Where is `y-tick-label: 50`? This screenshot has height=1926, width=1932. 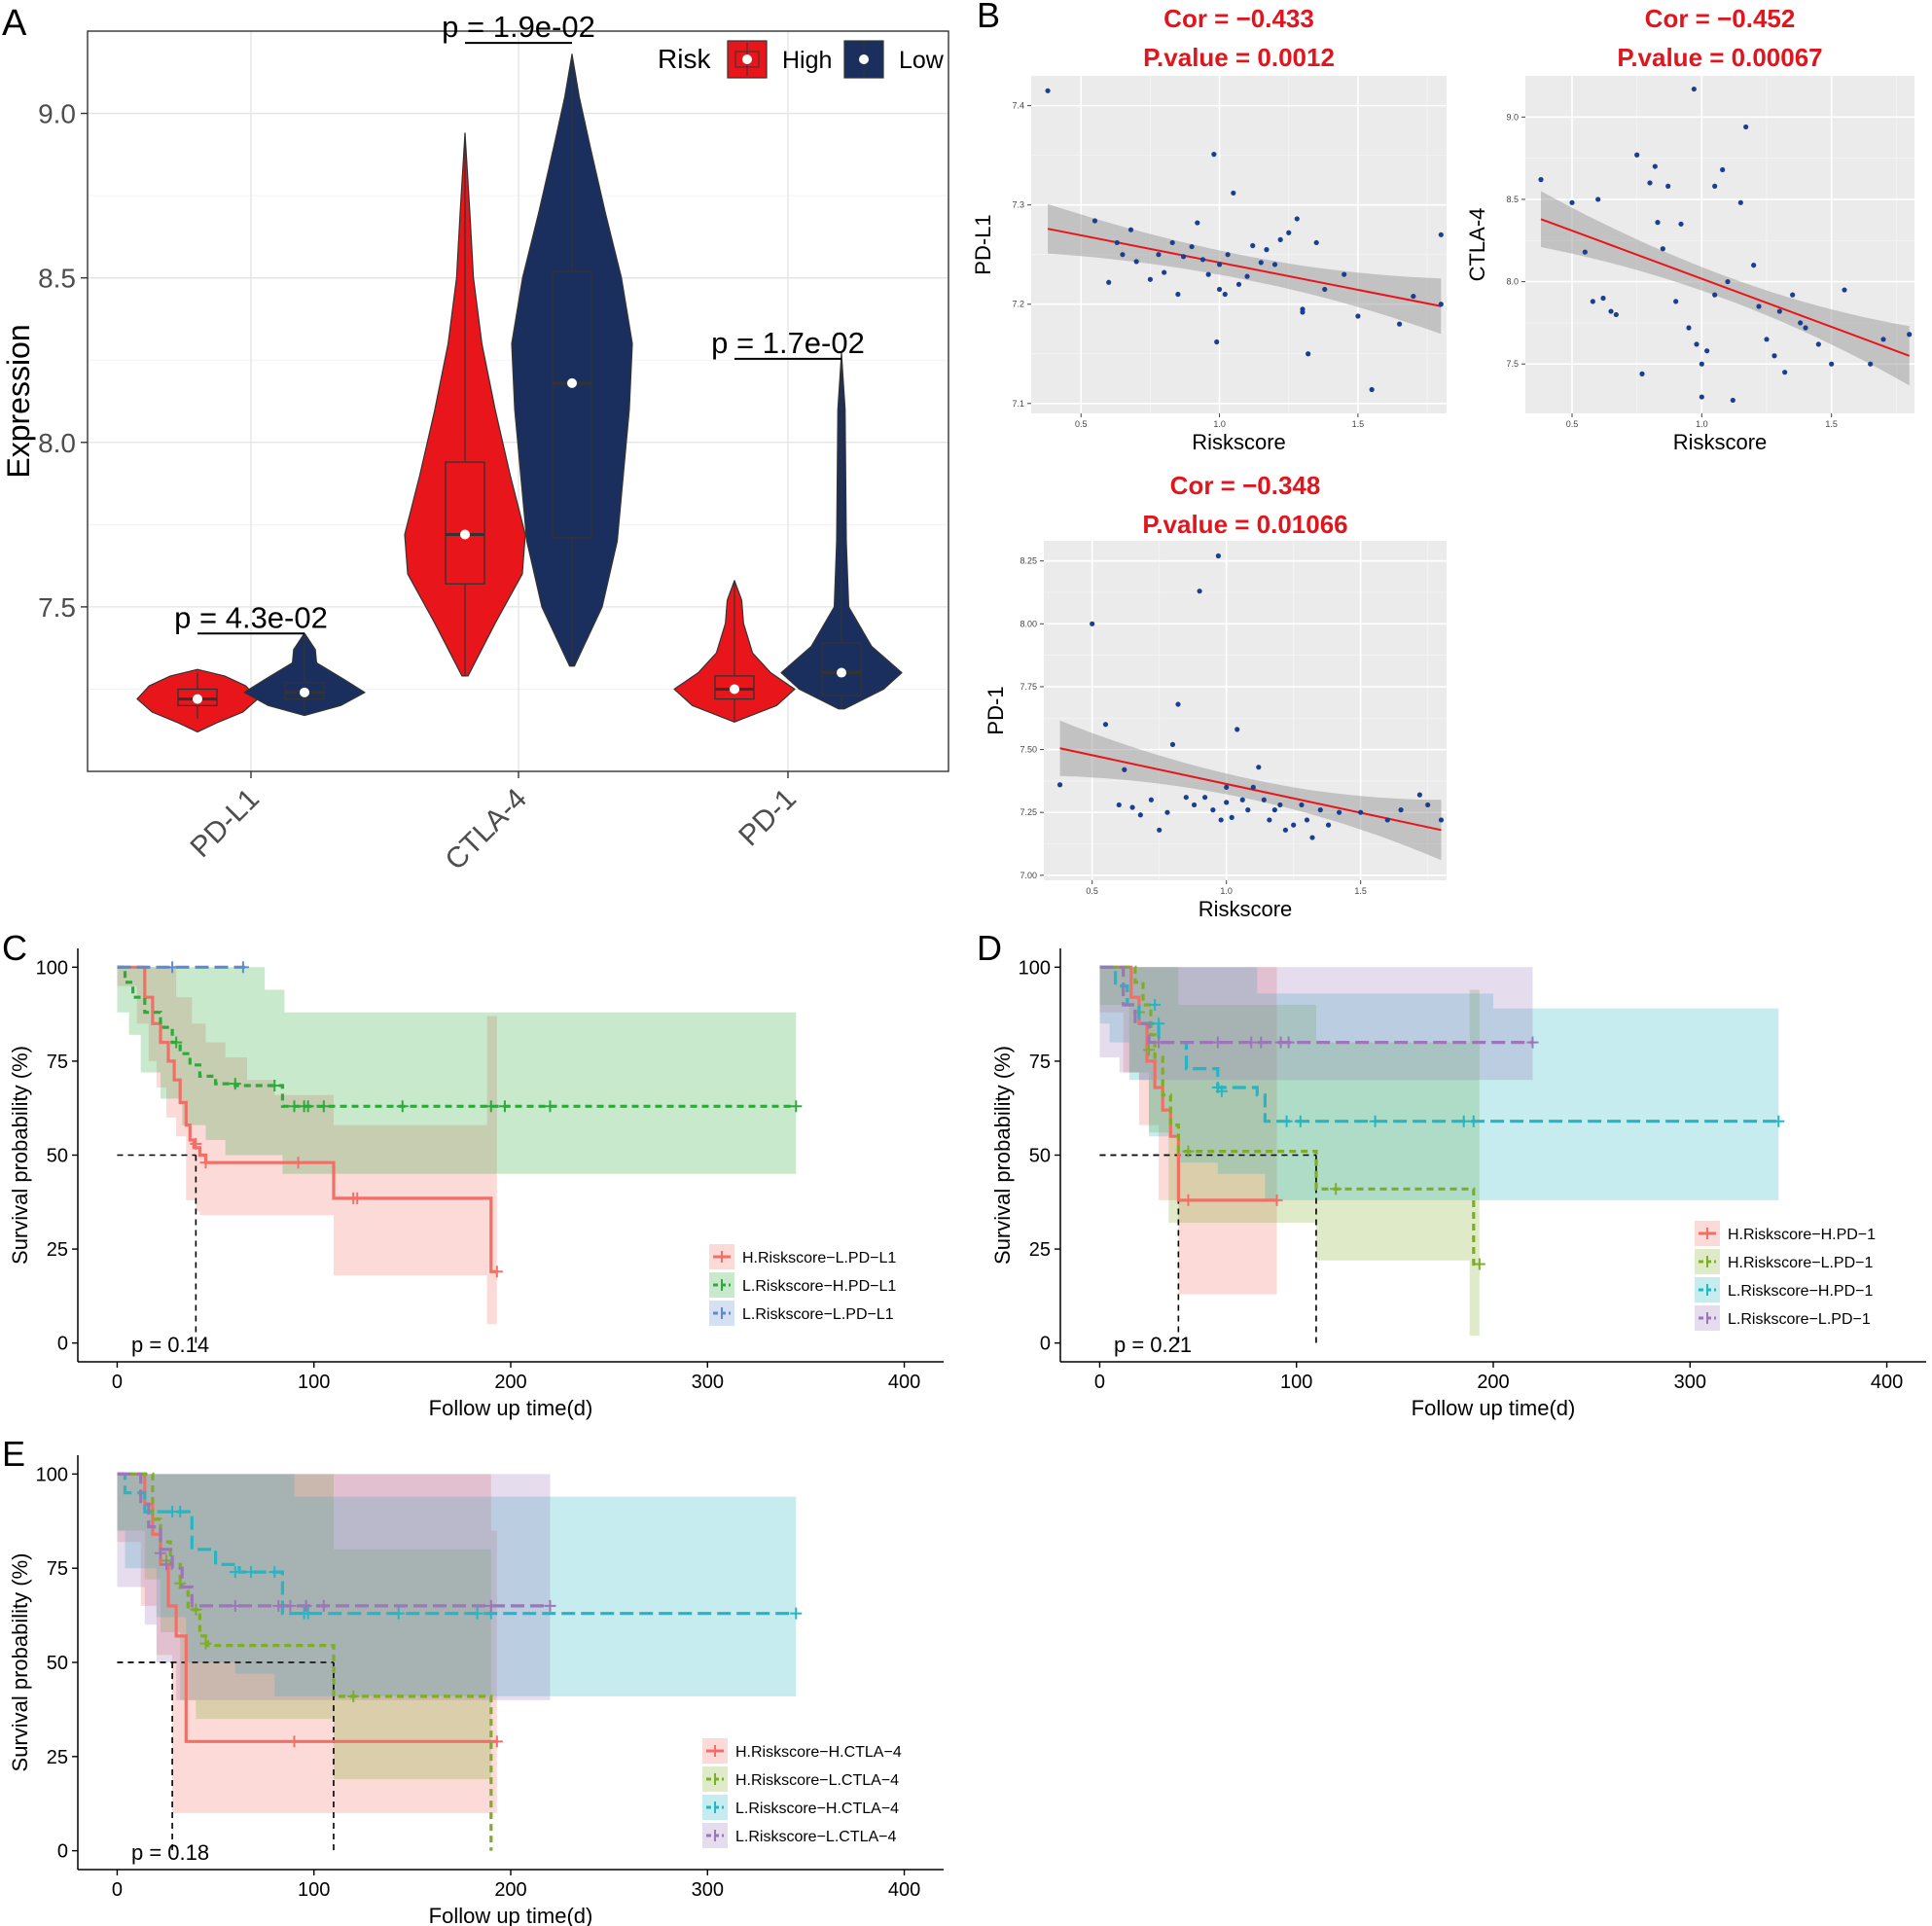
y-tick-label: 50 is located at coordinates (57, 1156).